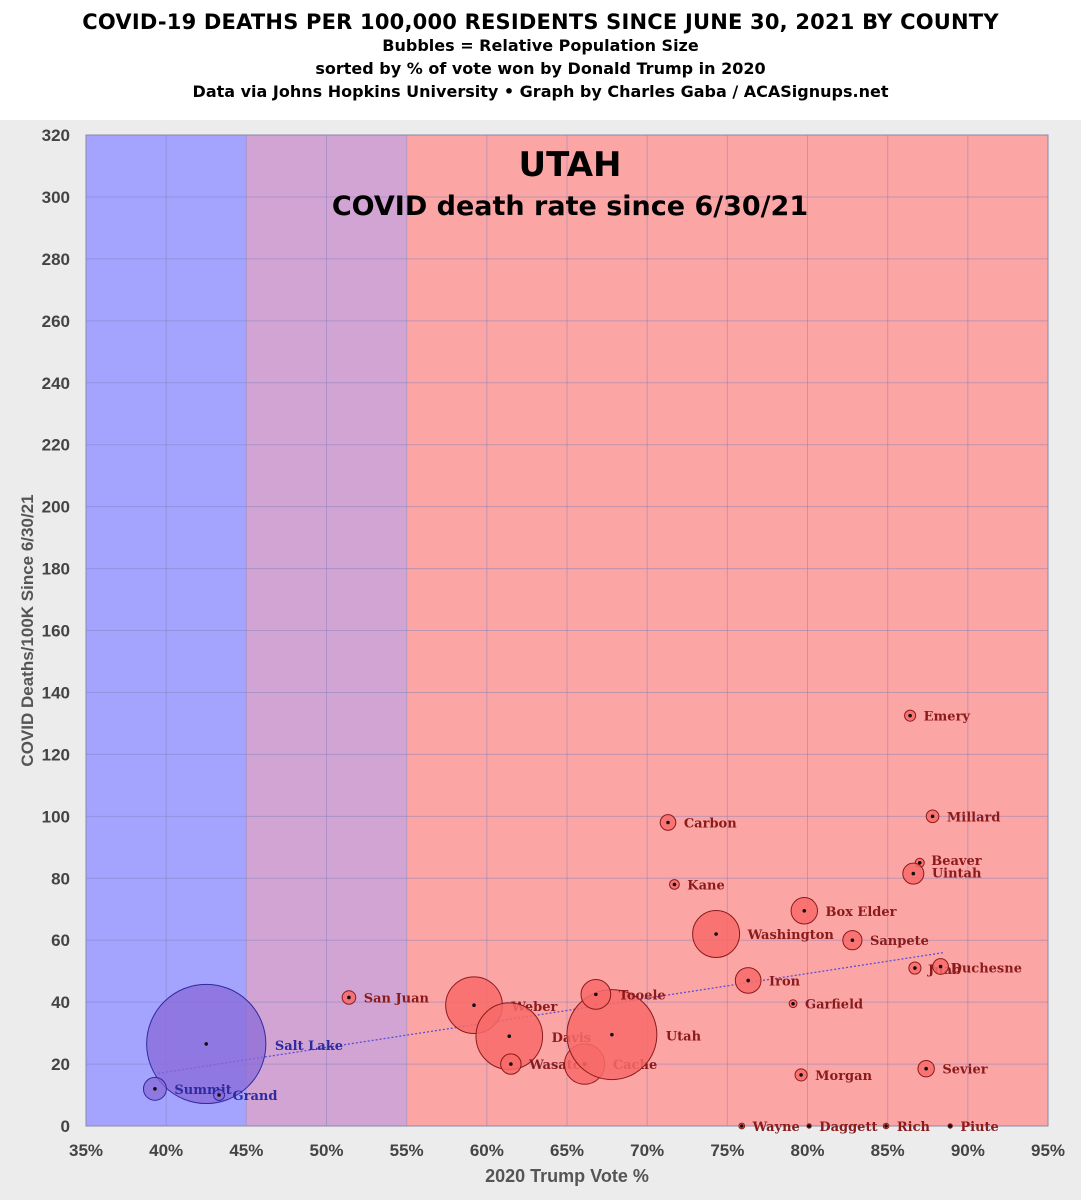 The image size is (1081, 1200). What do you see at coordinates (899, 941) in the screenshot?
I see `county-label: Sanpete` at bounding box center [899, 941].